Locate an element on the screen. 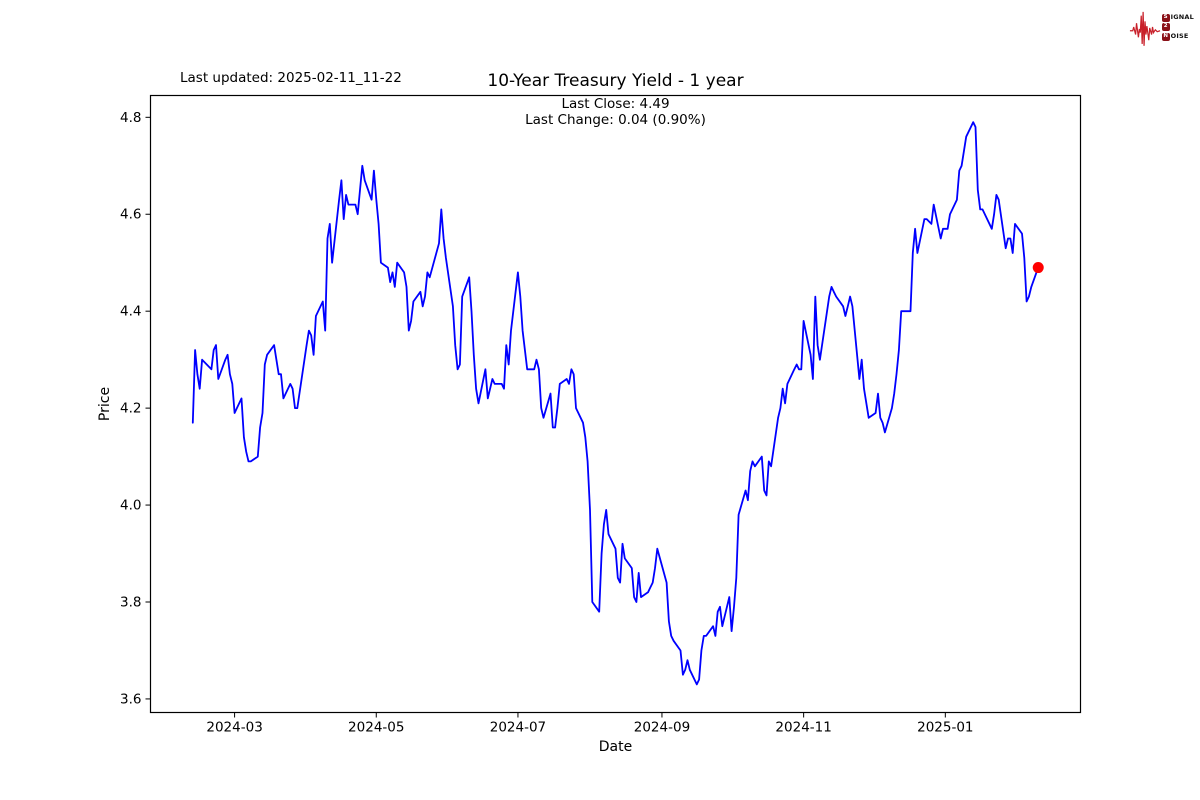 The width and height of the screenshot is (1200, 800). logo-rest-ignal: IGNAL is located at coordinates (1182, 17).